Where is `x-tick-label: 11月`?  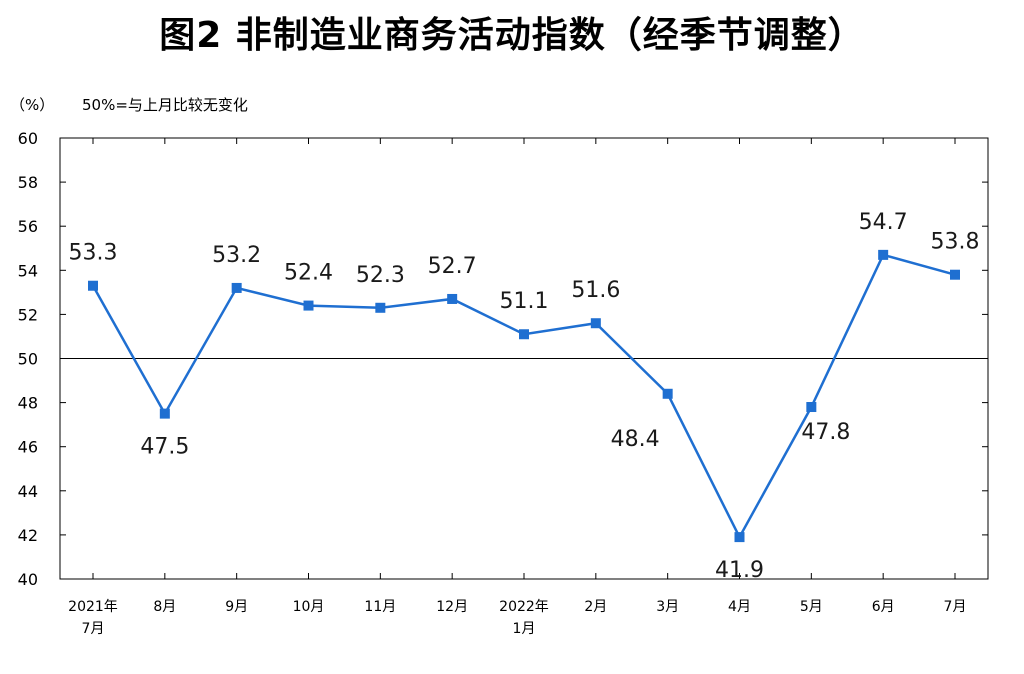
x-tick-label: 11月 is located at coordinates (380, 607).